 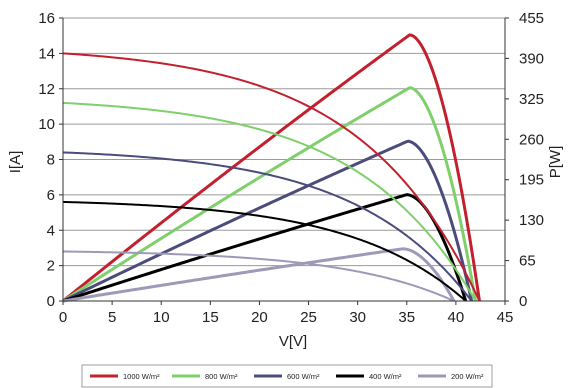 What do you see at coordinates (523, 301) in the screenshot?
I see `y2-tick-label: 0` at bounding box center [523, 301].